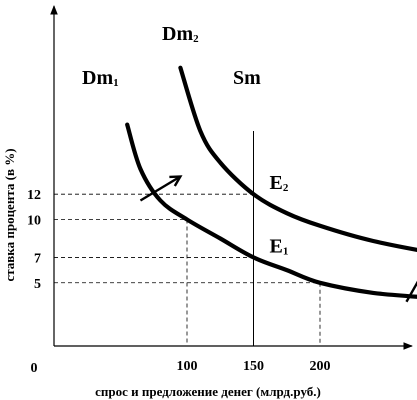 This screenshot has width=417, height=400. What do you see at coordinates (34, 368) in the screenshot?
I see `origin-label: 0` at bounding box center [34, 368].